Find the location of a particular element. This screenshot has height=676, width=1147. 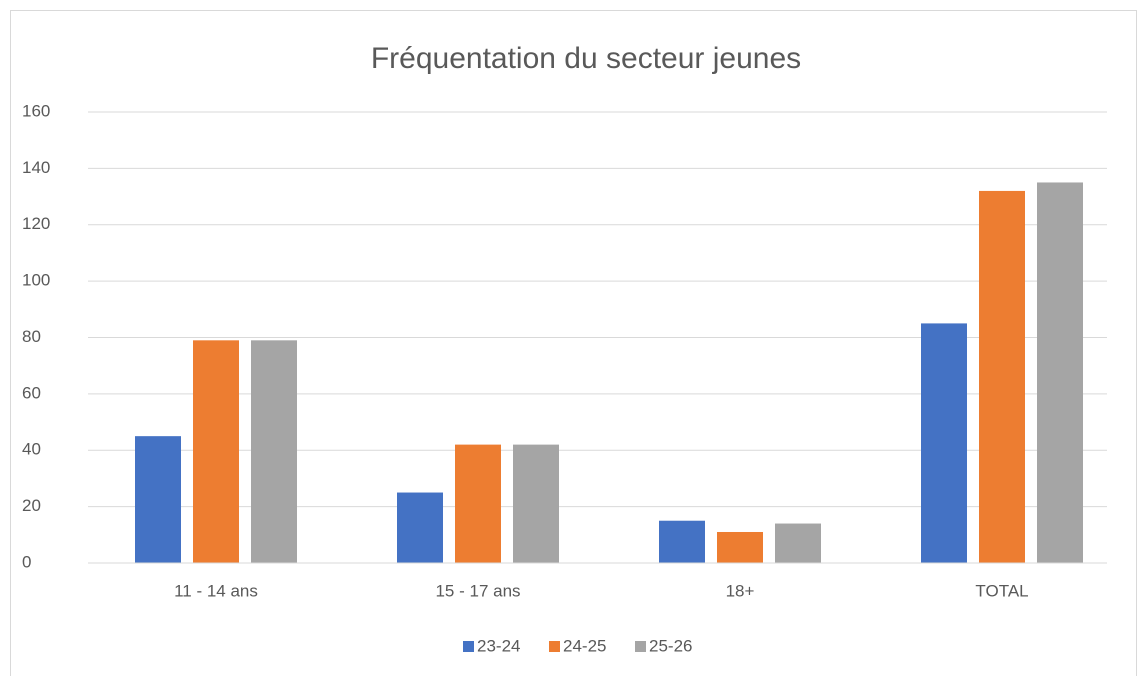

x-tick-label: 18+ is located at coordinates (740, 590).